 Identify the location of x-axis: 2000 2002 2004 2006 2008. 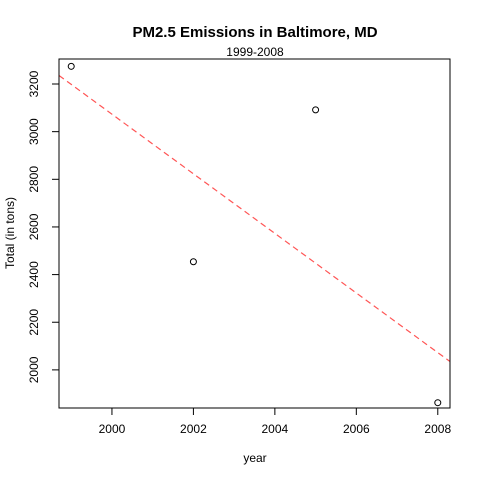
(275, 421).